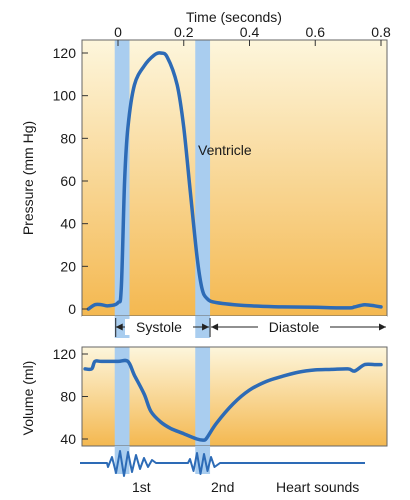 The height and width of the screenshot is (500, 410). What do you see at coordinates (184, 32) in the screenshot?
I see `x-tick-label-2: 0.2` at bounding box center [184, 32].